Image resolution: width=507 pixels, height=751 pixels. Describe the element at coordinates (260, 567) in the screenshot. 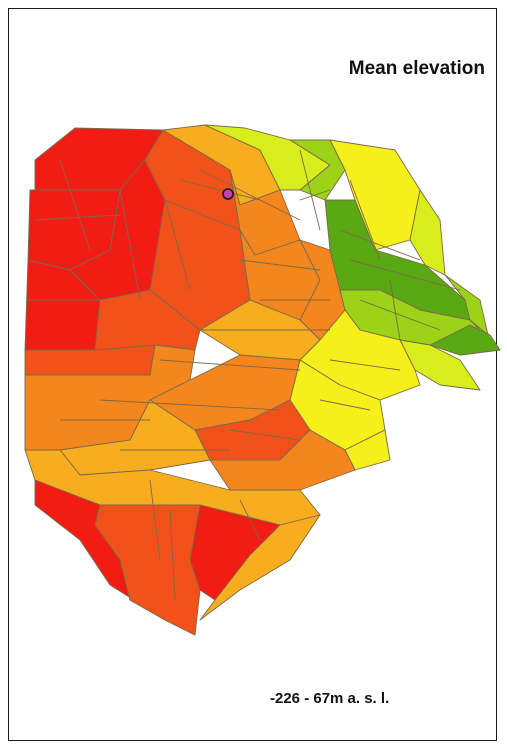

I see `region-south-orange-tip` at that location.